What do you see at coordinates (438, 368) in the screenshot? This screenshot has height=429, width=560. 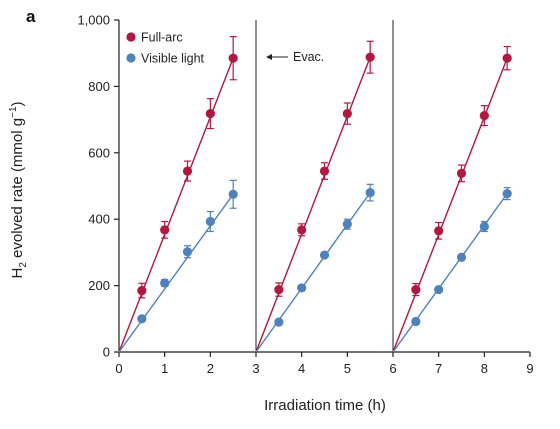 I see `x-tick-label: 7` at bounding box center [438, 368].